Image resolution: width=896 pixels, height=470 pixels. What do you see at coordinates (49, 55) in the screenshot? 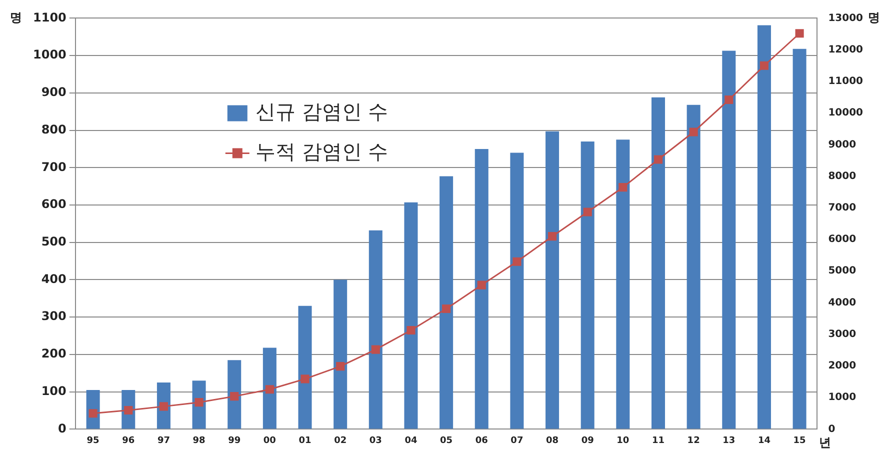
I see `y-tick-label: 1000` at bounding box center [49, 55].